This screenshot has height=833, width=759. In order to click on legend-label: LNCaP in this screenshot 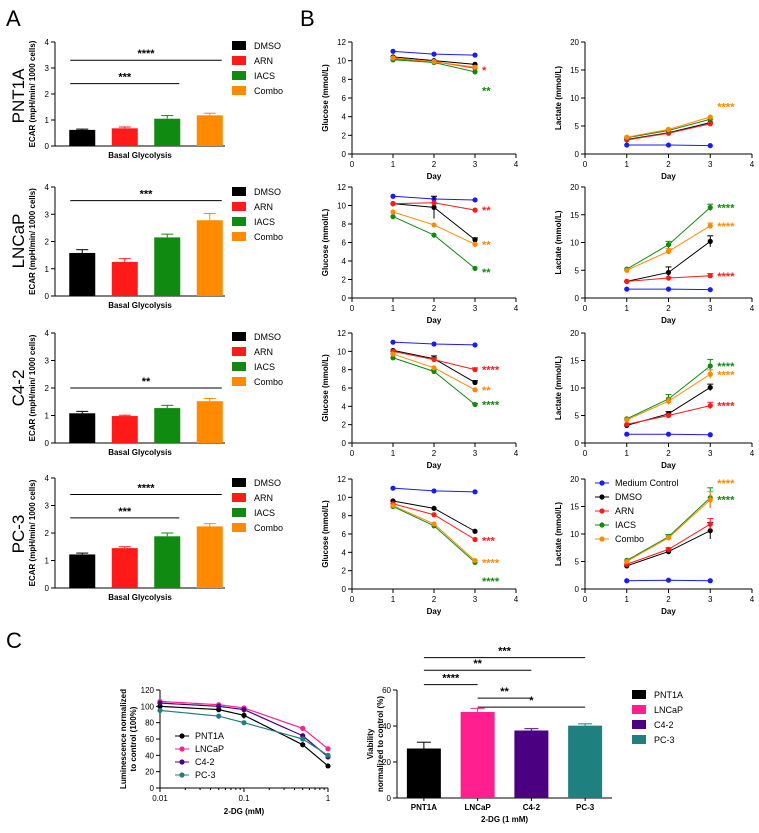, I will do `click(209, 749)`.